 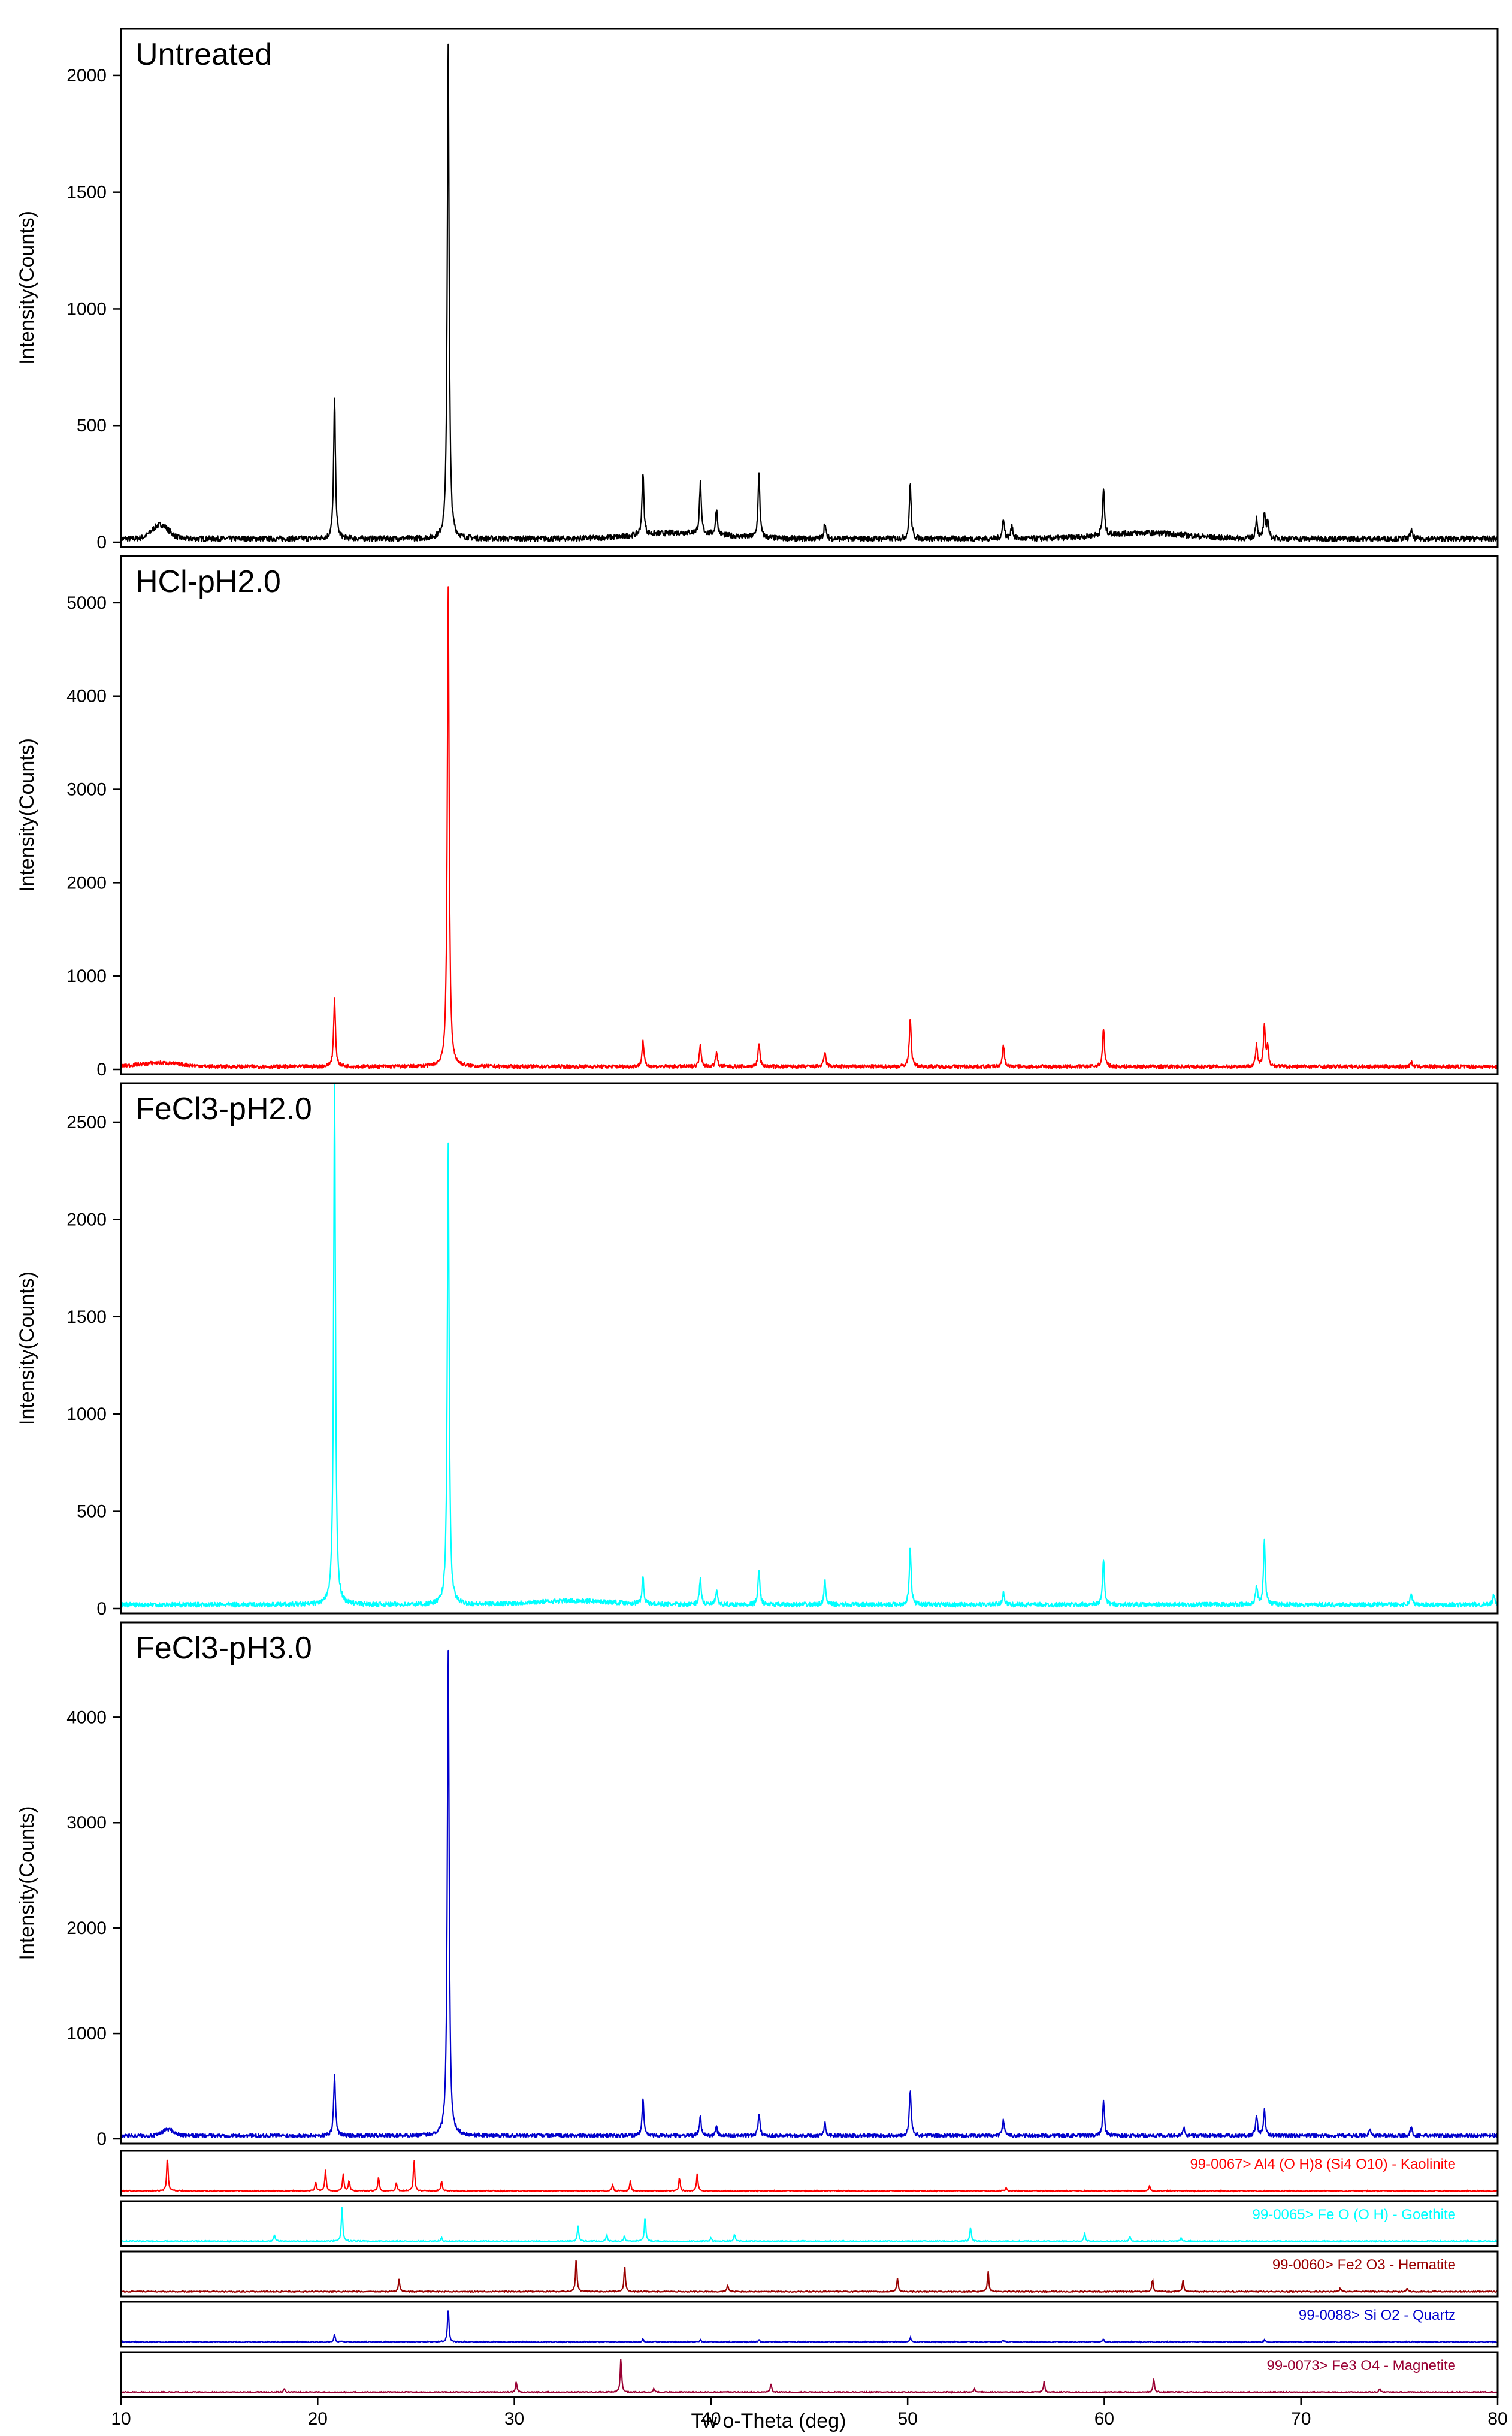 What do you see at coordinates (1301, 2419) in the screenshot?
I see `x-tick-label: 70` at bounding box center [1301, 2419].